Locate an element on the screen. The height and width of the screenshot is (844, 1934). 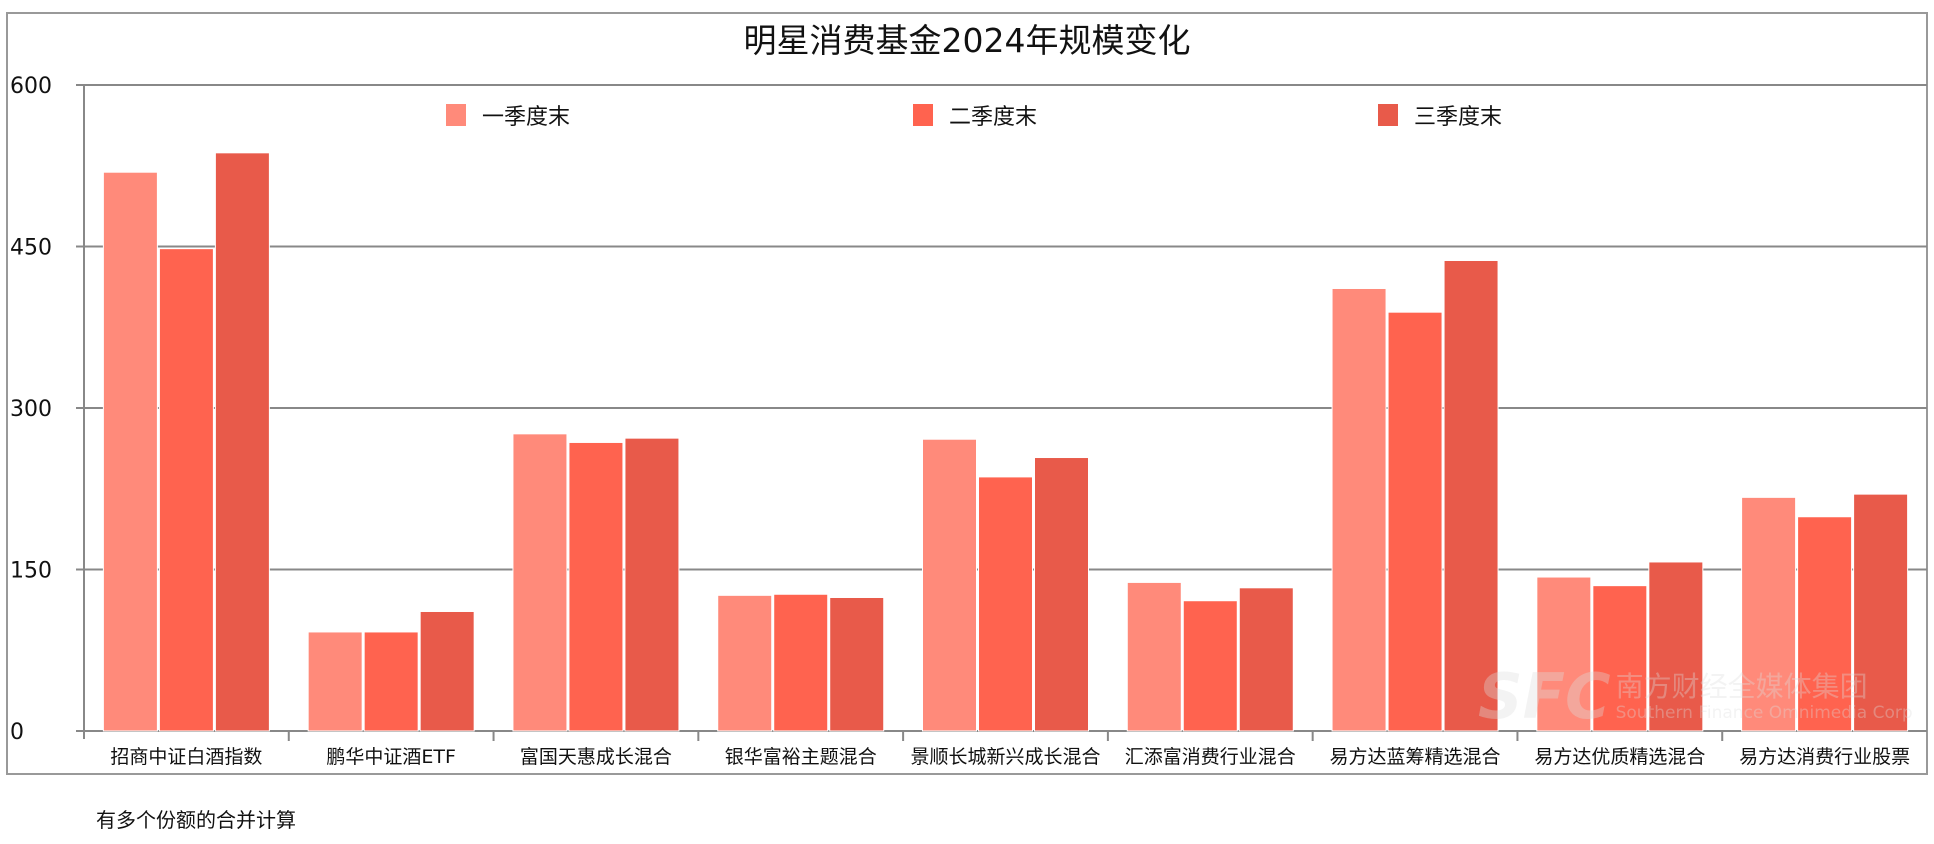
x-tick-label: 汇添富消费行业混合 is located at coordinates (1210, 757).